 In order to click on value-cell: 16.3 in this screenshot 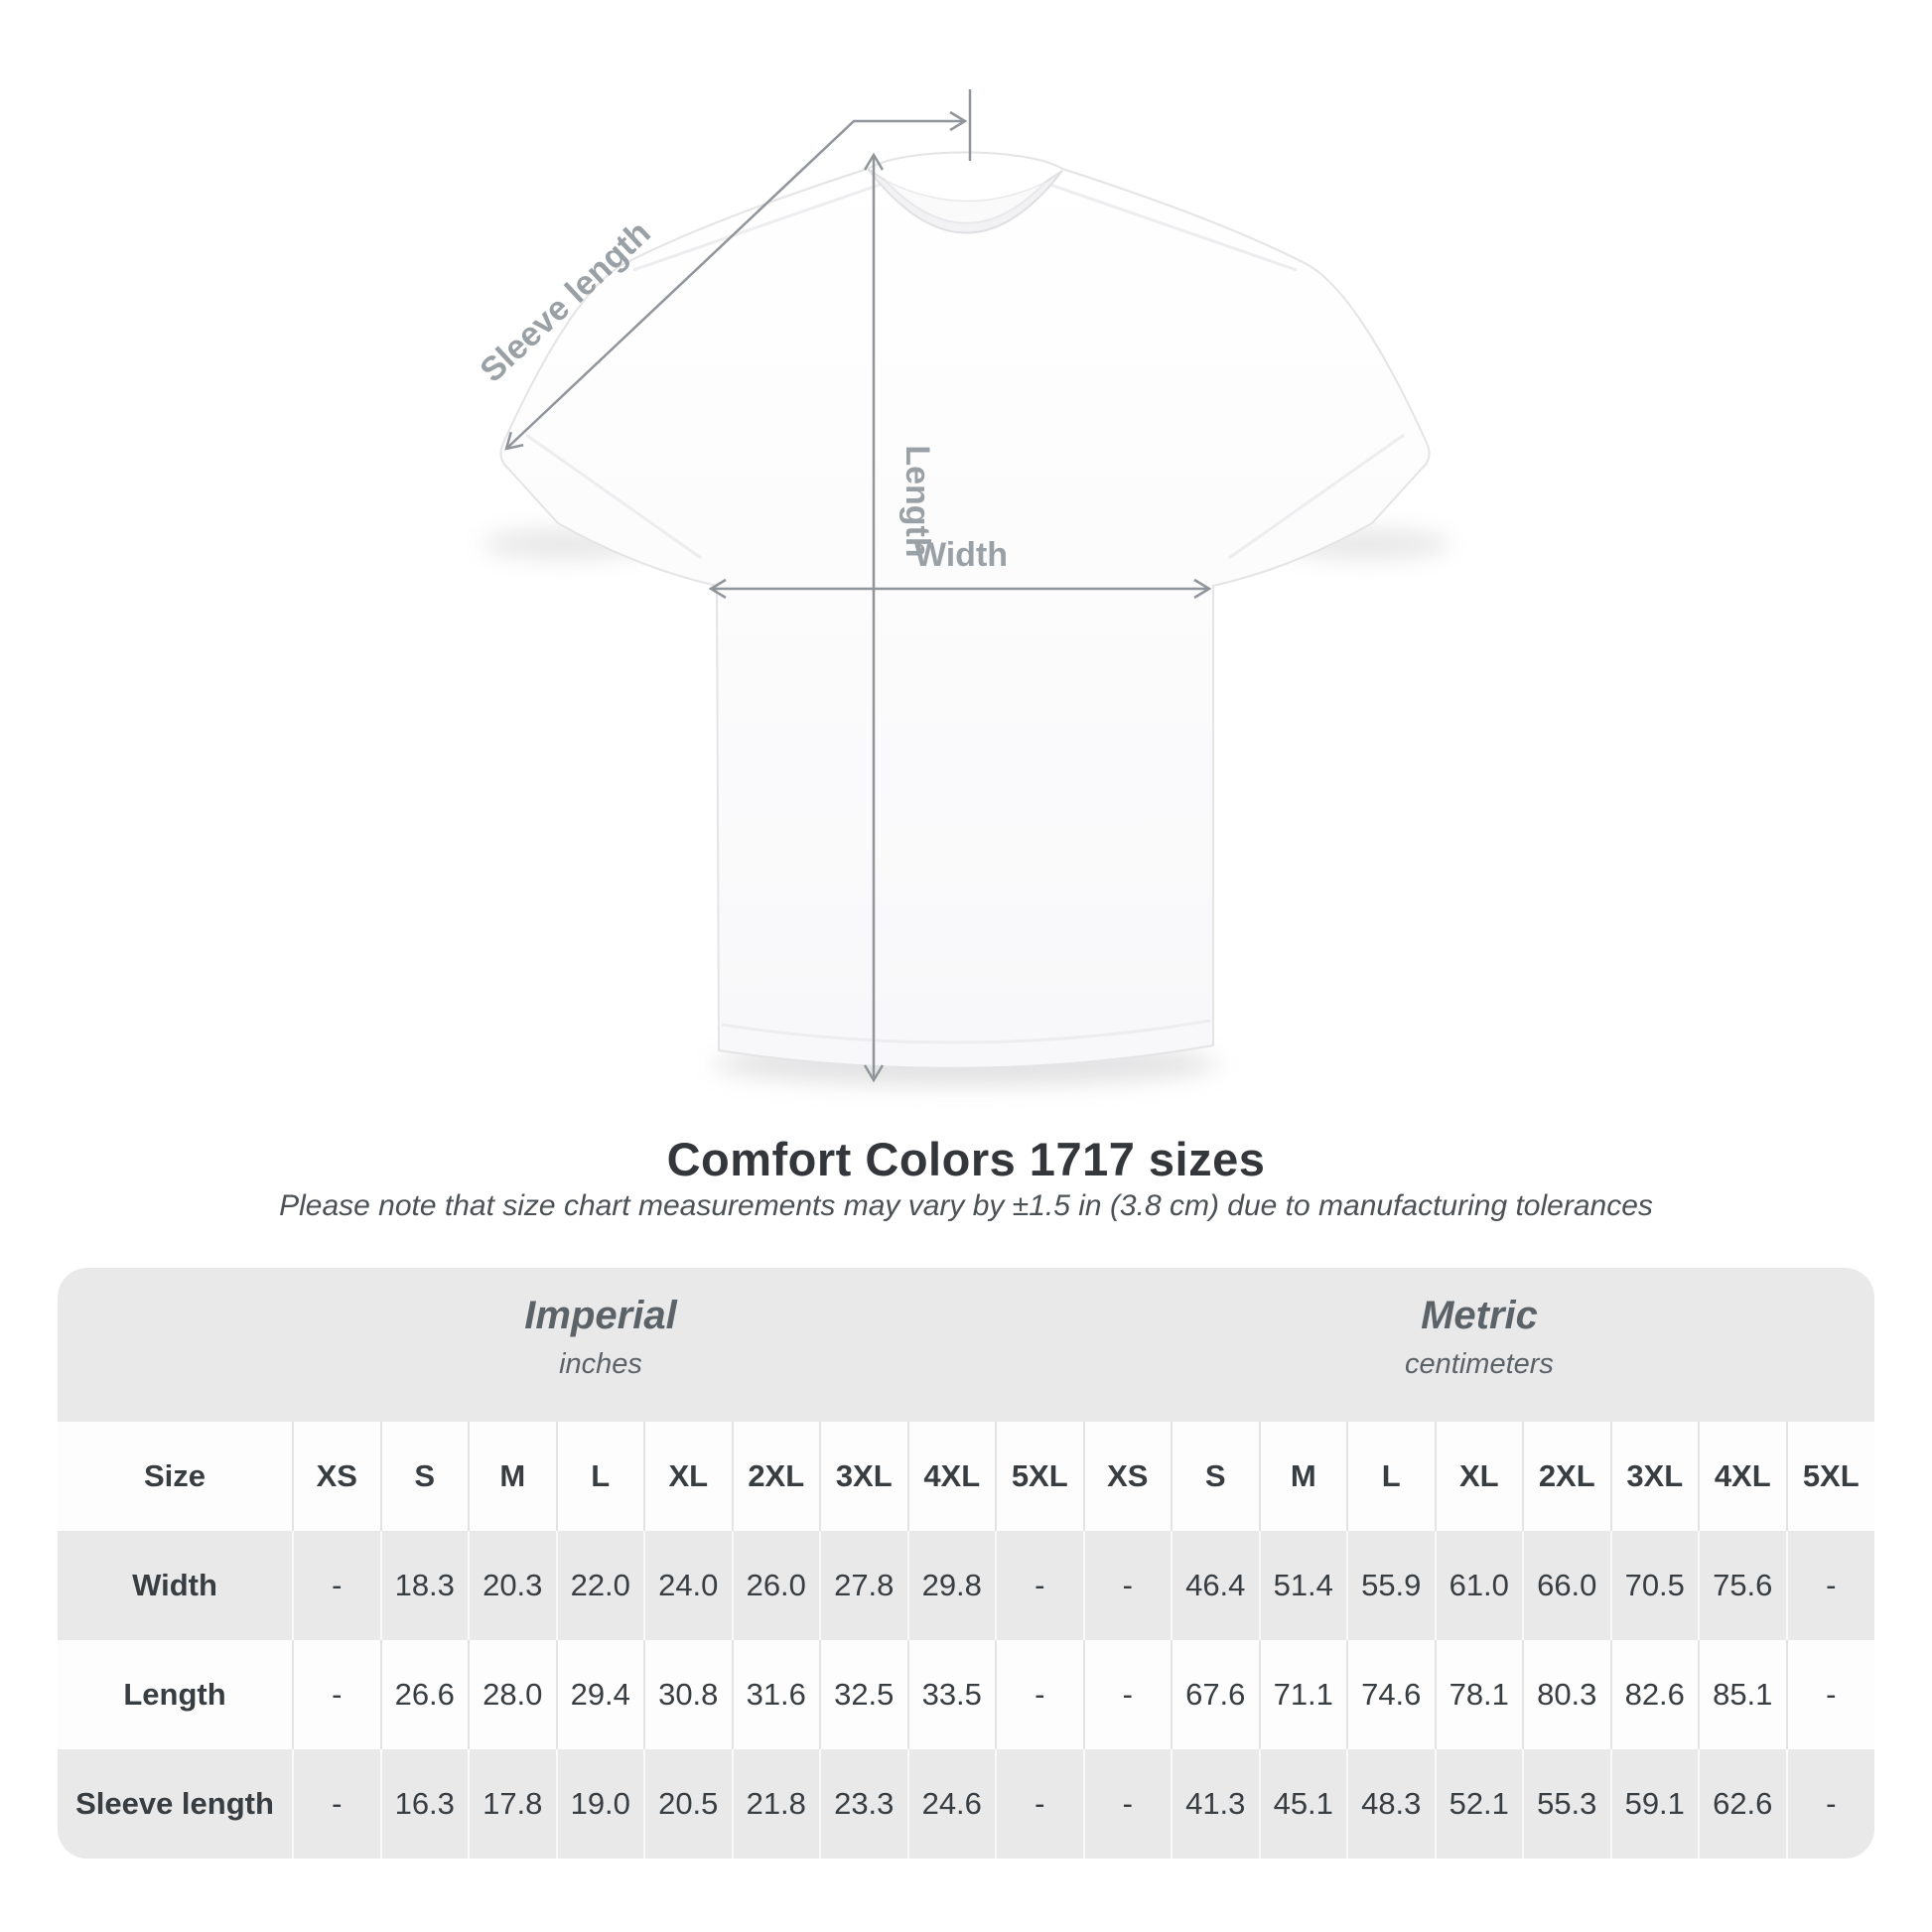, I will do `click(424, 1804)`.